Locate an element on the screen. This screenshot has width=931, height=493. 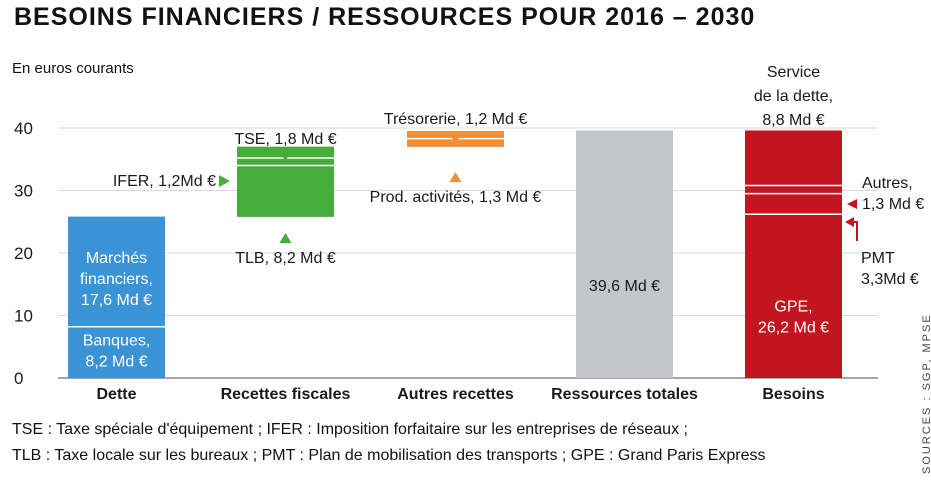
data-label-ressources-totales-0: 39,6 Md € is located at coordinates (624, 286).